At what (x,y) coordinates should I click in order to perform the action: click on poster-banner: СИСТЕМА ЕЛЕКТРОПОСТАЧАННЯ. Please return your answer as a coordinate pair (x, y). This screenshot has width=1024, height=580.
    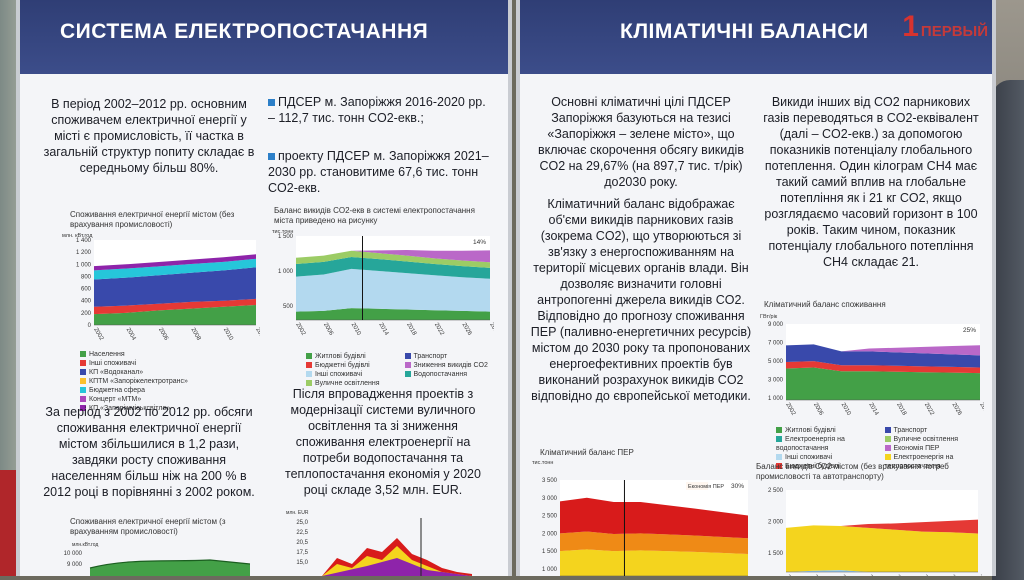
    Looking at the image, I should click on (264, 37).